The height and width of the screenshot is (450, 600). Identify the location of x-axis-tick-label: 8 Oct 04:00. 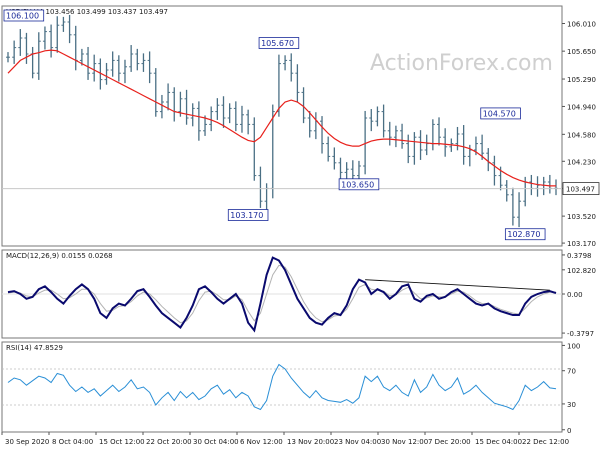
(72, 442).